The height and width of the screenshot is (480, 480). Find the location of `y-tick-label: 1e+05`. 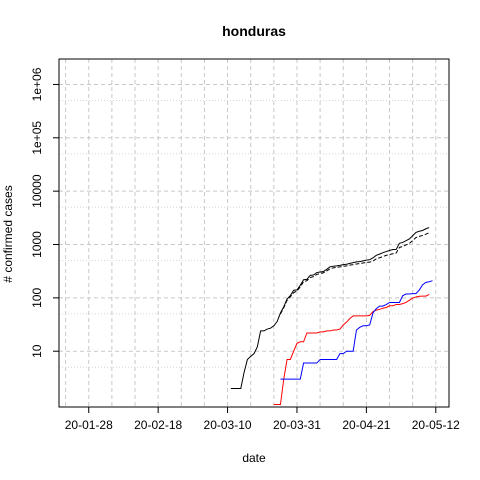

y-tick-label: 1e+05 is located at coordinates (37, 138).